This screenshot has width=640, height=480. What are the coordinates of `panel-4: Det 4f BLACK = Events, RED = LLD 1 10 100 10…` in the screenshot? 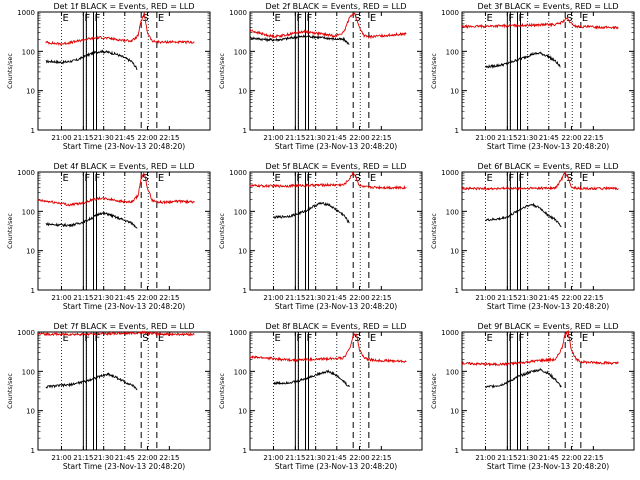 It's located at (108, 236).